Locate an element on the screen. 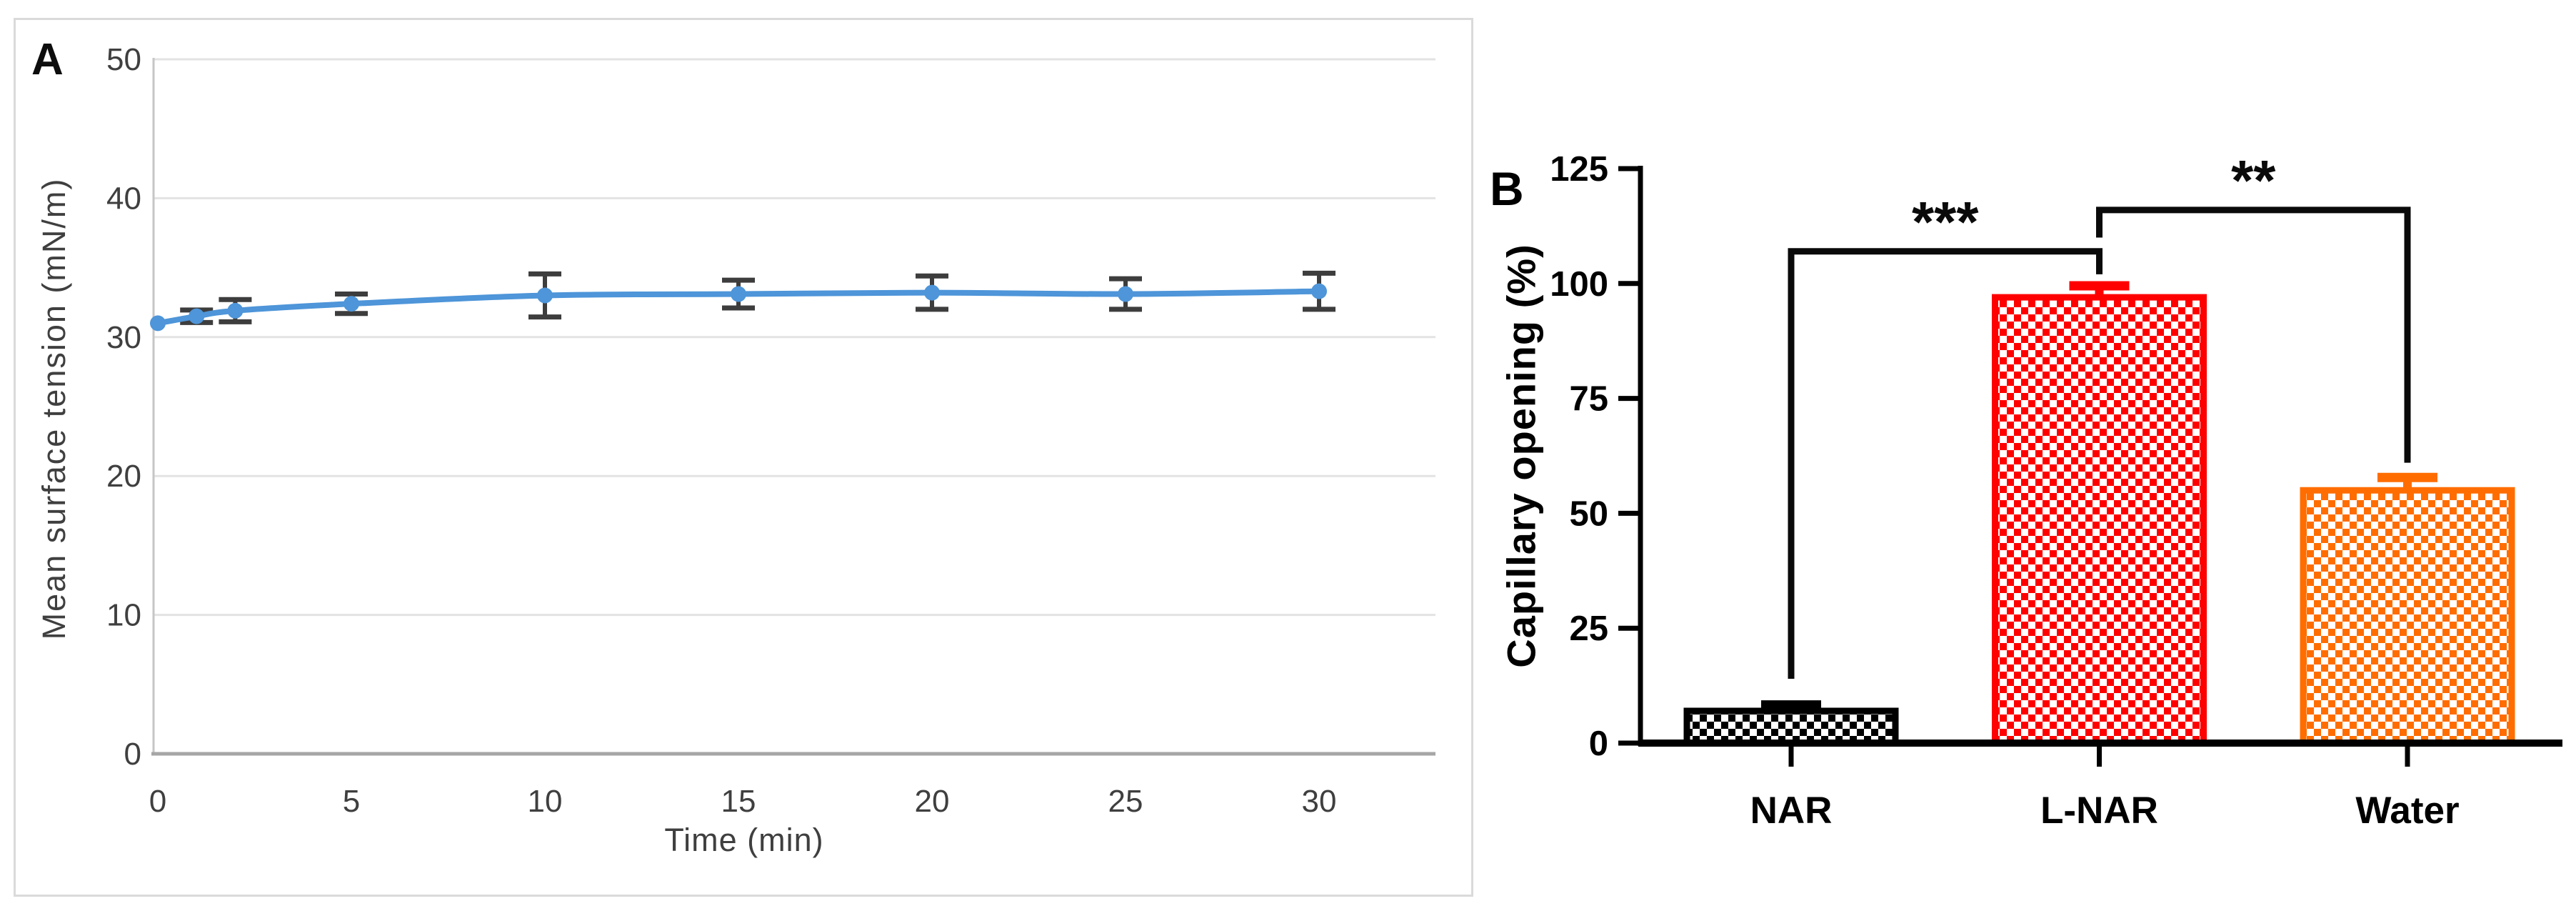  a-y-tick-label: 50 is located at coordinates (123, 59).